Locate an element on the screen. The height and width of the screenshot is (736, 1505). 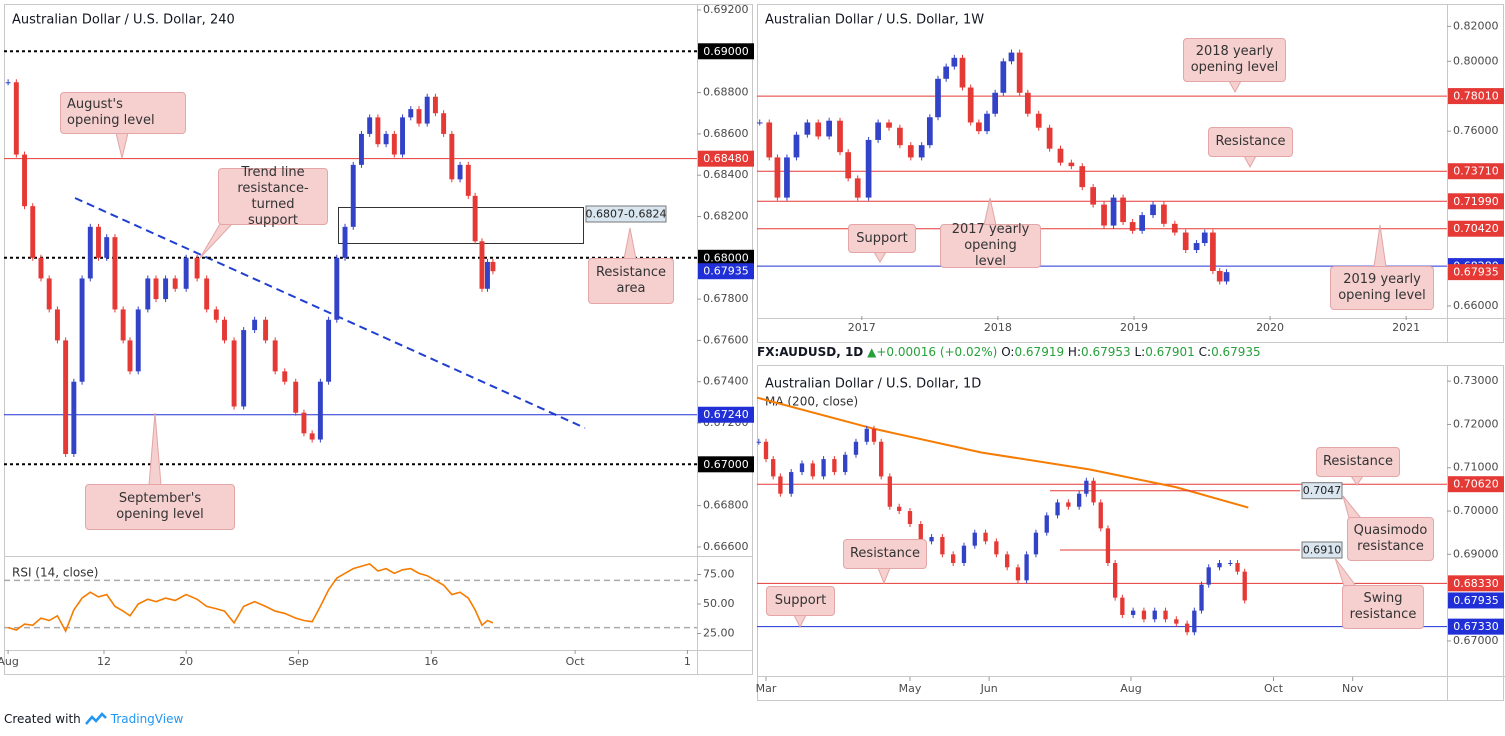
y-tick-label: 0.80000 is located at coordinates (1476, 60).